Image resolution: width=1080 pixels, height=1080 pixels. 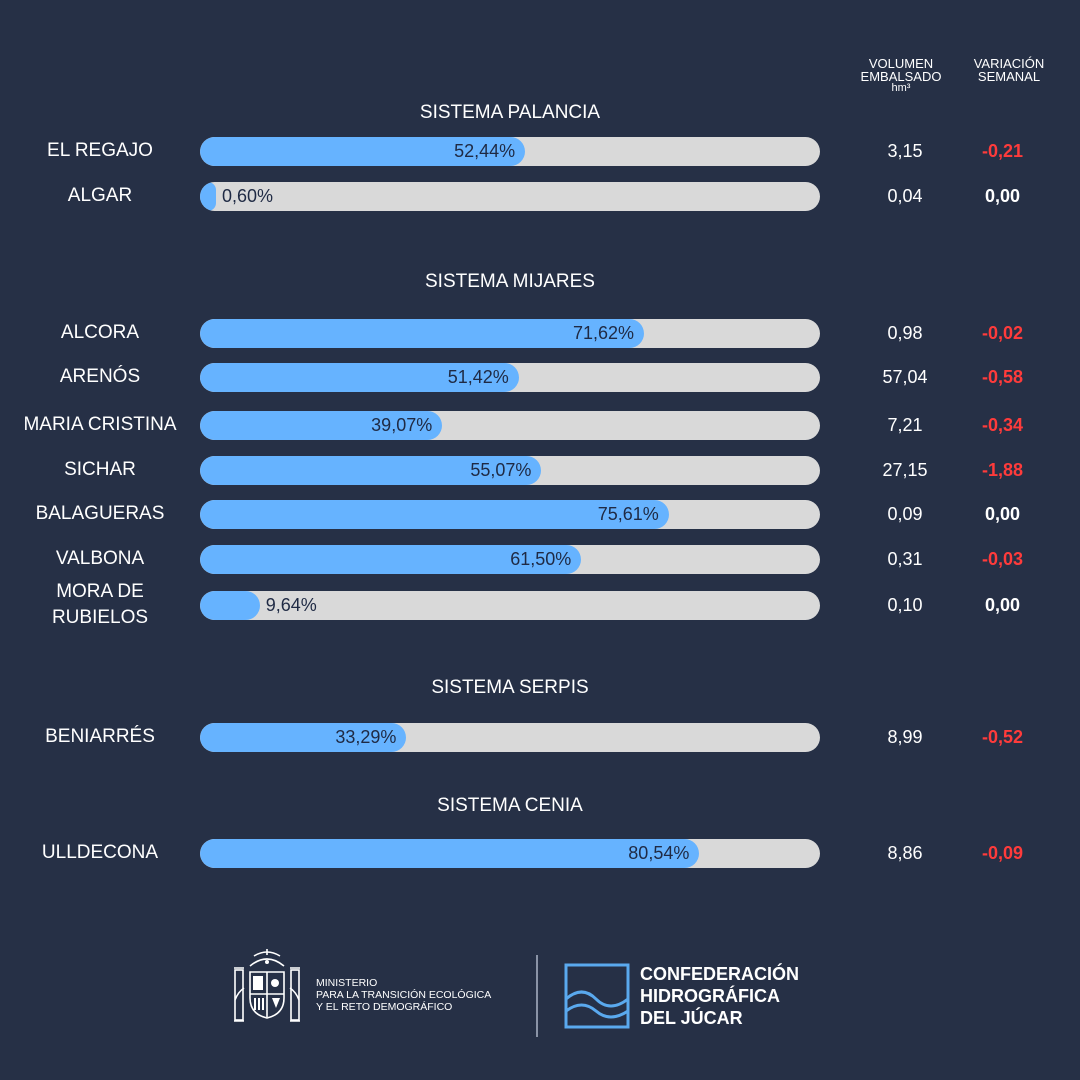 What do you see at coordinates (905, 424) in the screenshot?
I see `volume-value: 7,21` at bounding box center [905, 424].